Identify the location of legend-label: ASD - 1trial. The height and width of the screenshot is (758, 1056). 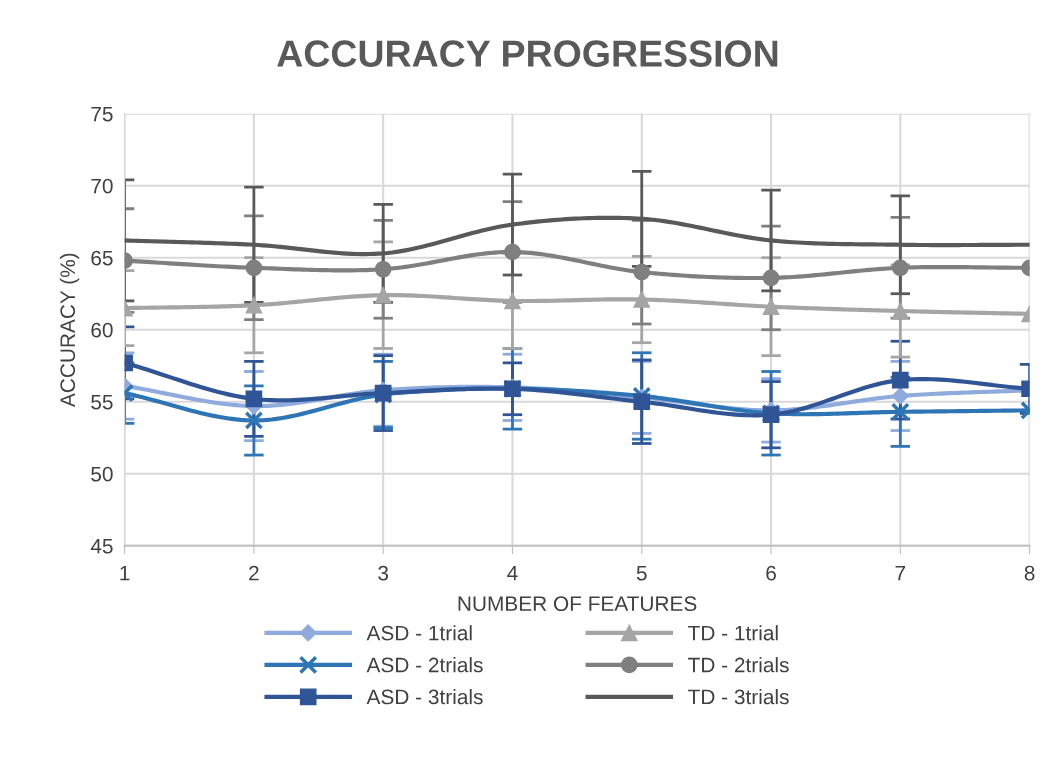
(419, 633).